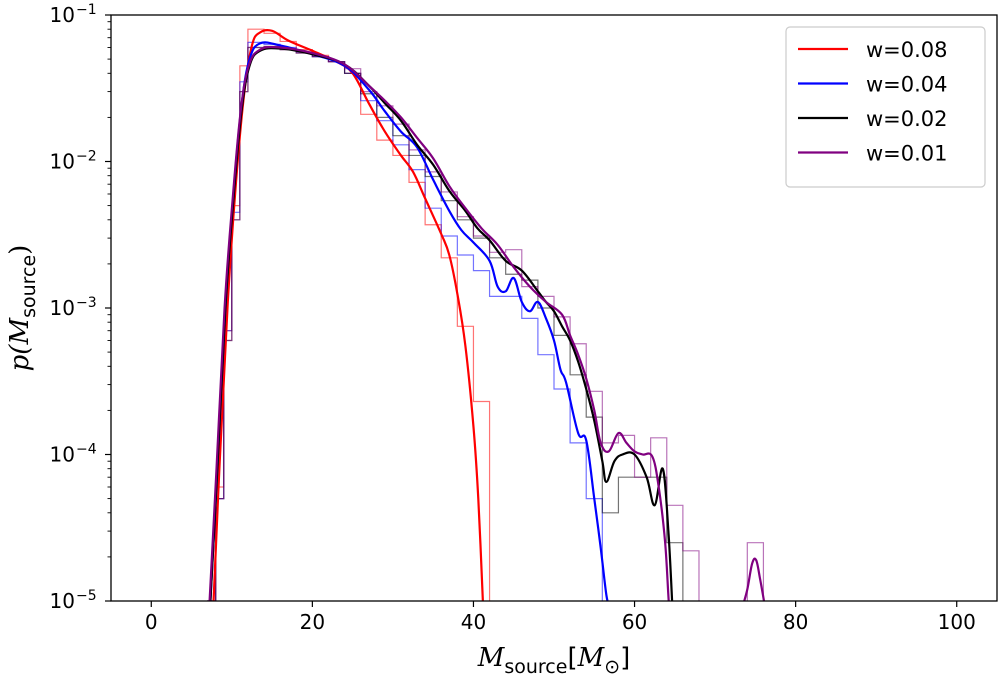 This screenshot has width=1000, height=674. Describe the element at coordinates (554, 658) in the screenshot. I see `x-axis-label: Msource[M⊙]` at that location.